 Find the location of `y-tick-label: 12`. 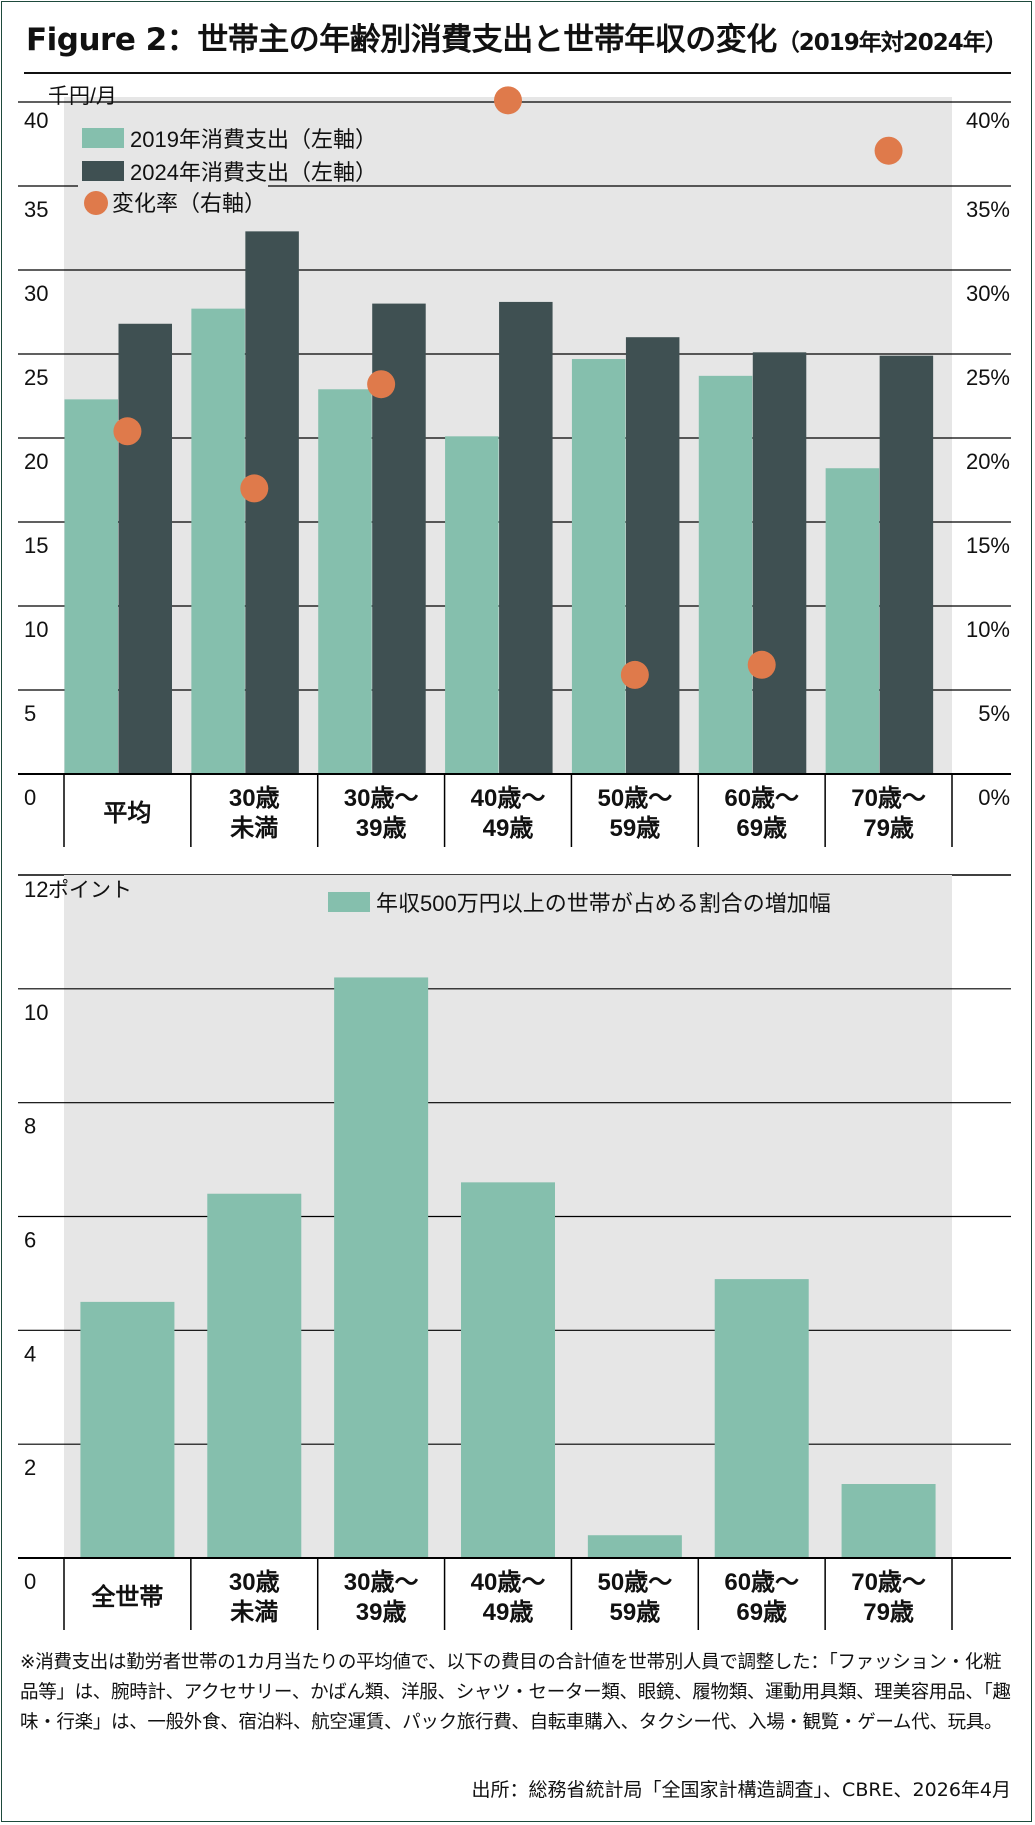

y-tick-label: 12 is located at coordinates (36, 889).